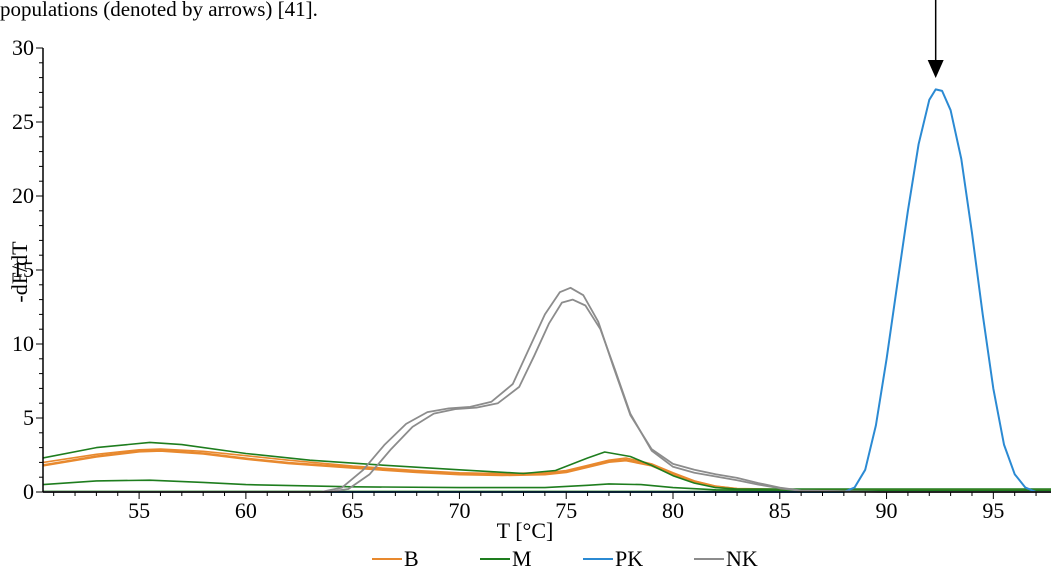  What do you see at coordinates (935, 39) in the screenshot?
I see `annotation-arrow` at bounding box center [935, 39].